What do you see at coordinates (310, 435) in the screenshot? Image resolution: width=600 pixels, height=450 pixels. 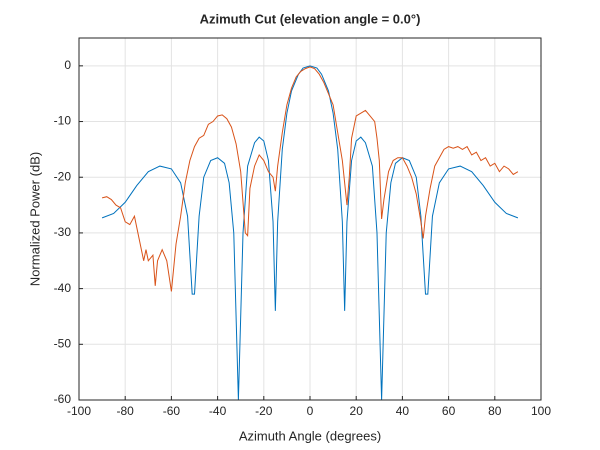 I see `x-axis-label: Azimuth Angle (degrees)` at bounding box center [310, 435].